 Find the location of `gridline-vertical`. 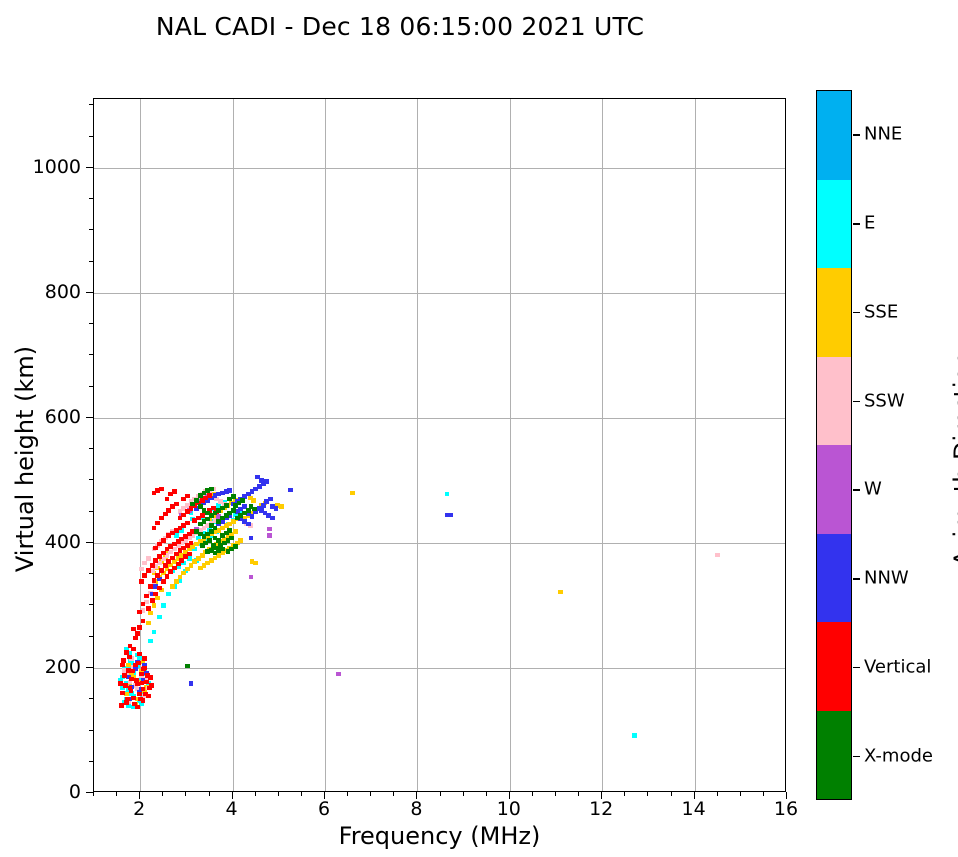

gridline-vertical is located at coordinates (695, 445).